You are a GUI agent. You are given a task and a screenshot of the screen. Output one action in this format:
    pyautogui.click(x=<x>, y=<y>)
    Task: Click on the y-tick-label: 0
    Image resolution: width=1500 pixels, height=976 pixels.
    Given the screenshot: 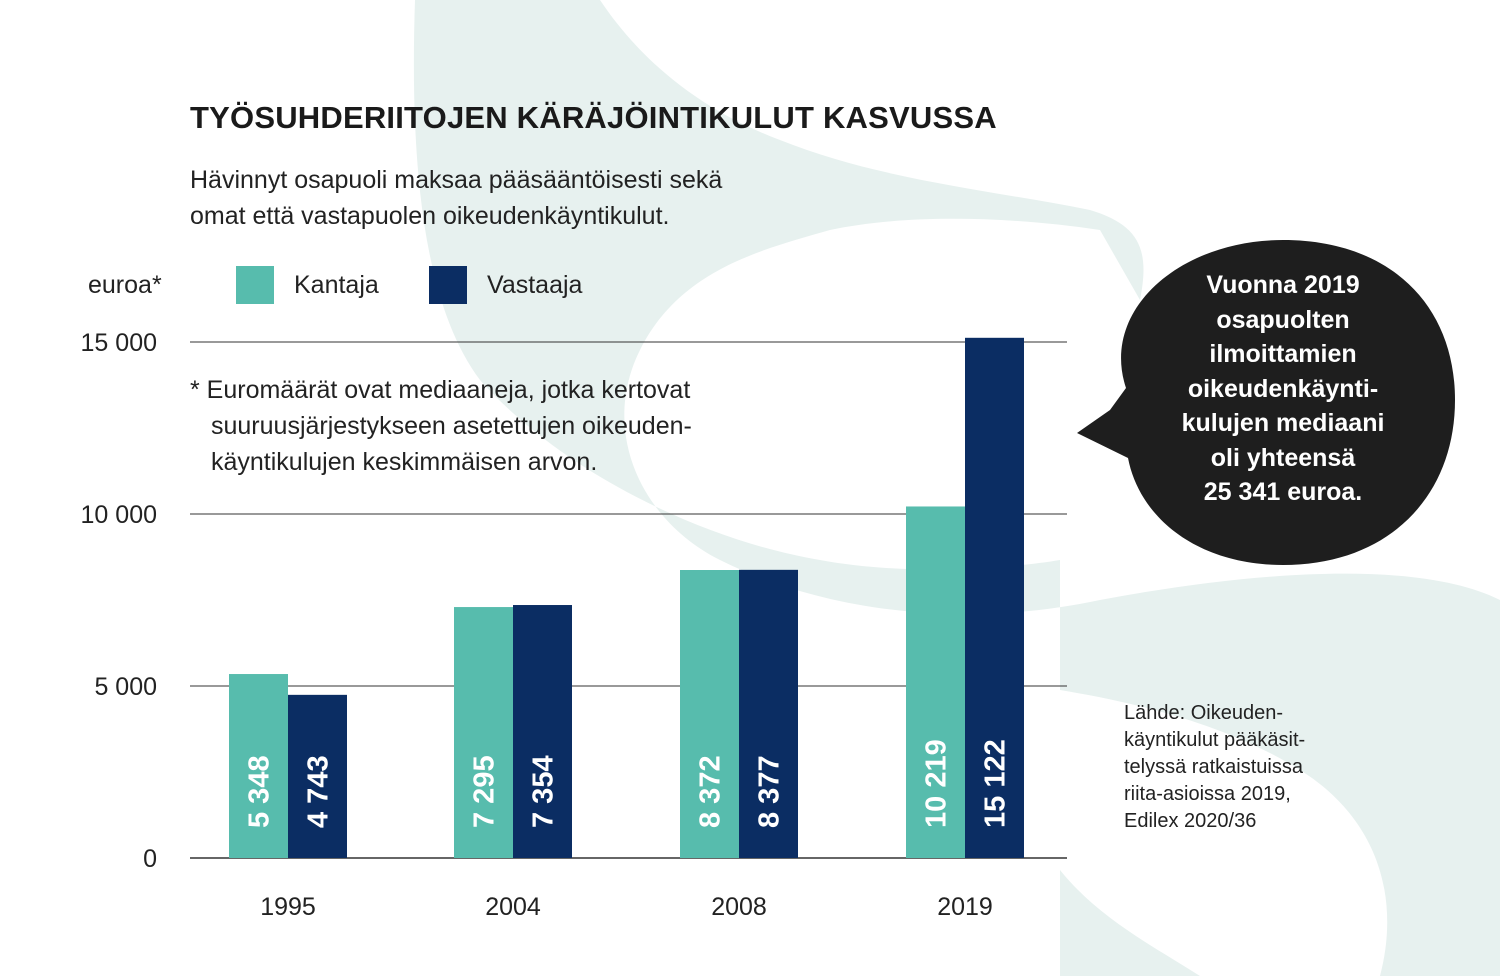 What is the action you would take?
    pyautogui.click(x=150, y=859)
    